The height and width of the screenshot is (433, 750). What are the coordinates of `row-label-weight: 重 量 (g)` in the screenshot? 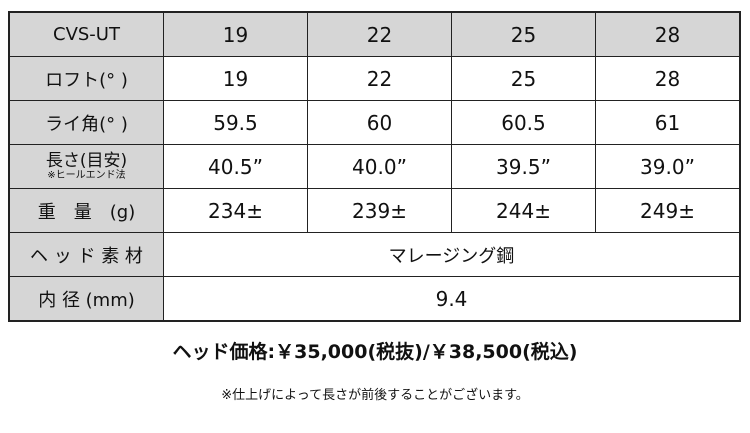 It's located at (86, 210).